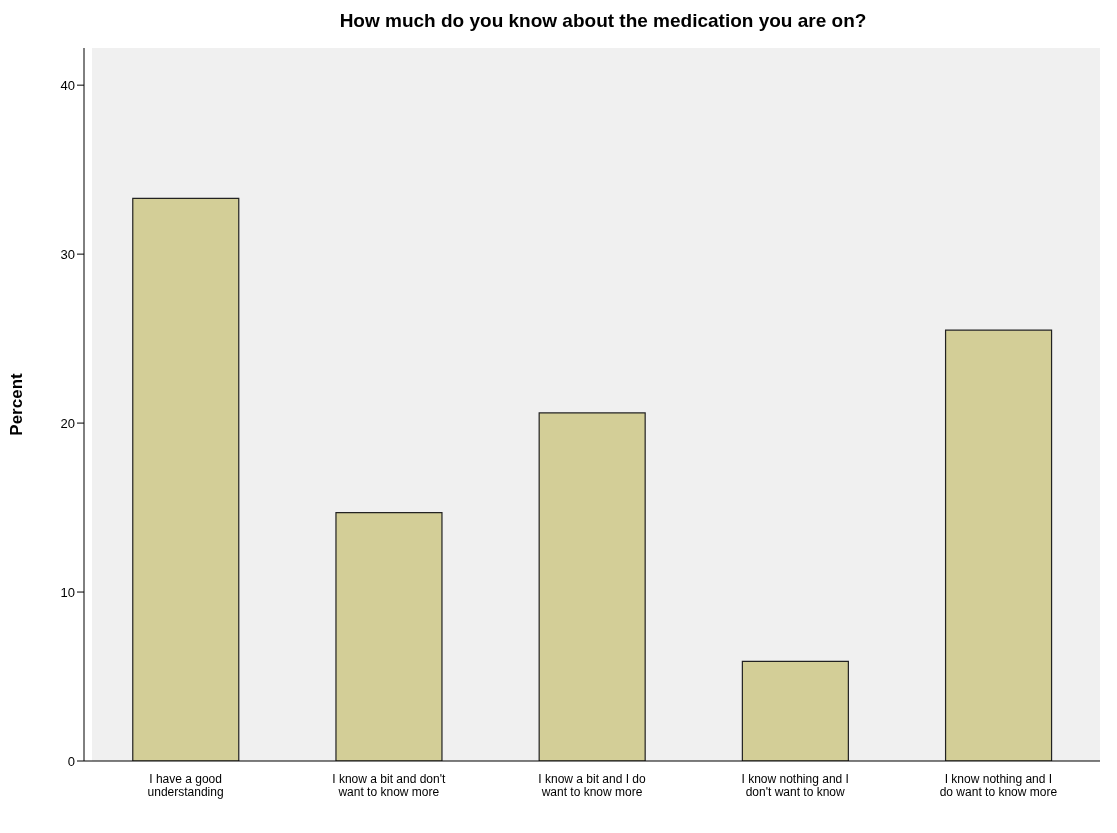  Describe the element at coordinates (603, 21) in the screenshot. I see `chart-title: How much do you know about the medication you are on?` at that location.